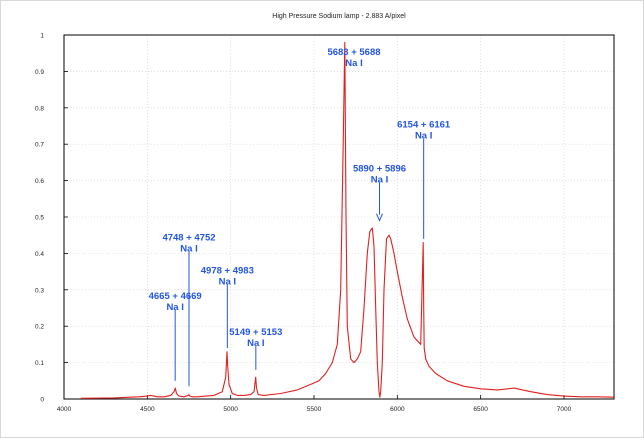 The image size is (644, 438). What do you see at coordinates (480, 409) in the screenshot?
I see `x-tick-label: 6500` at bounding box center [480, 409].